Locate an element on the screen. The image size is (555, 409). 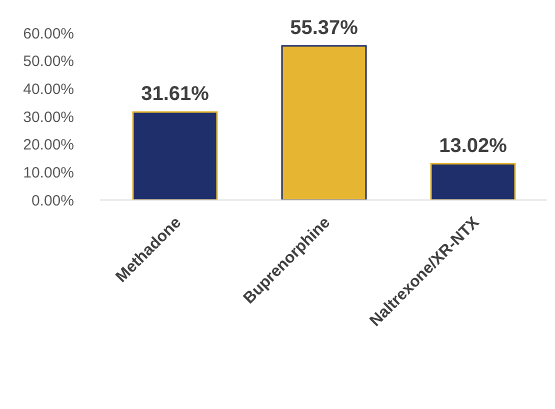
y-tick-label: 60.00% is located at coordinates (48, 33).